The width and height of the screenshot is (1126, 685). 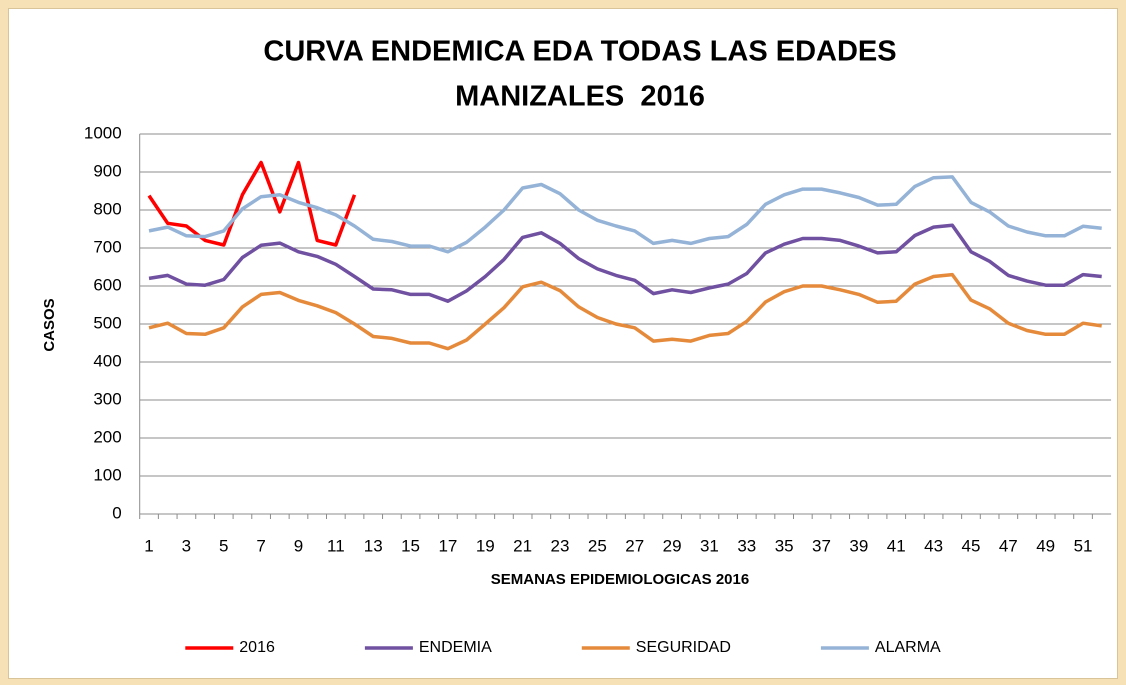 I want to click on y-tick-label: 600, so click(x=107, y=284).